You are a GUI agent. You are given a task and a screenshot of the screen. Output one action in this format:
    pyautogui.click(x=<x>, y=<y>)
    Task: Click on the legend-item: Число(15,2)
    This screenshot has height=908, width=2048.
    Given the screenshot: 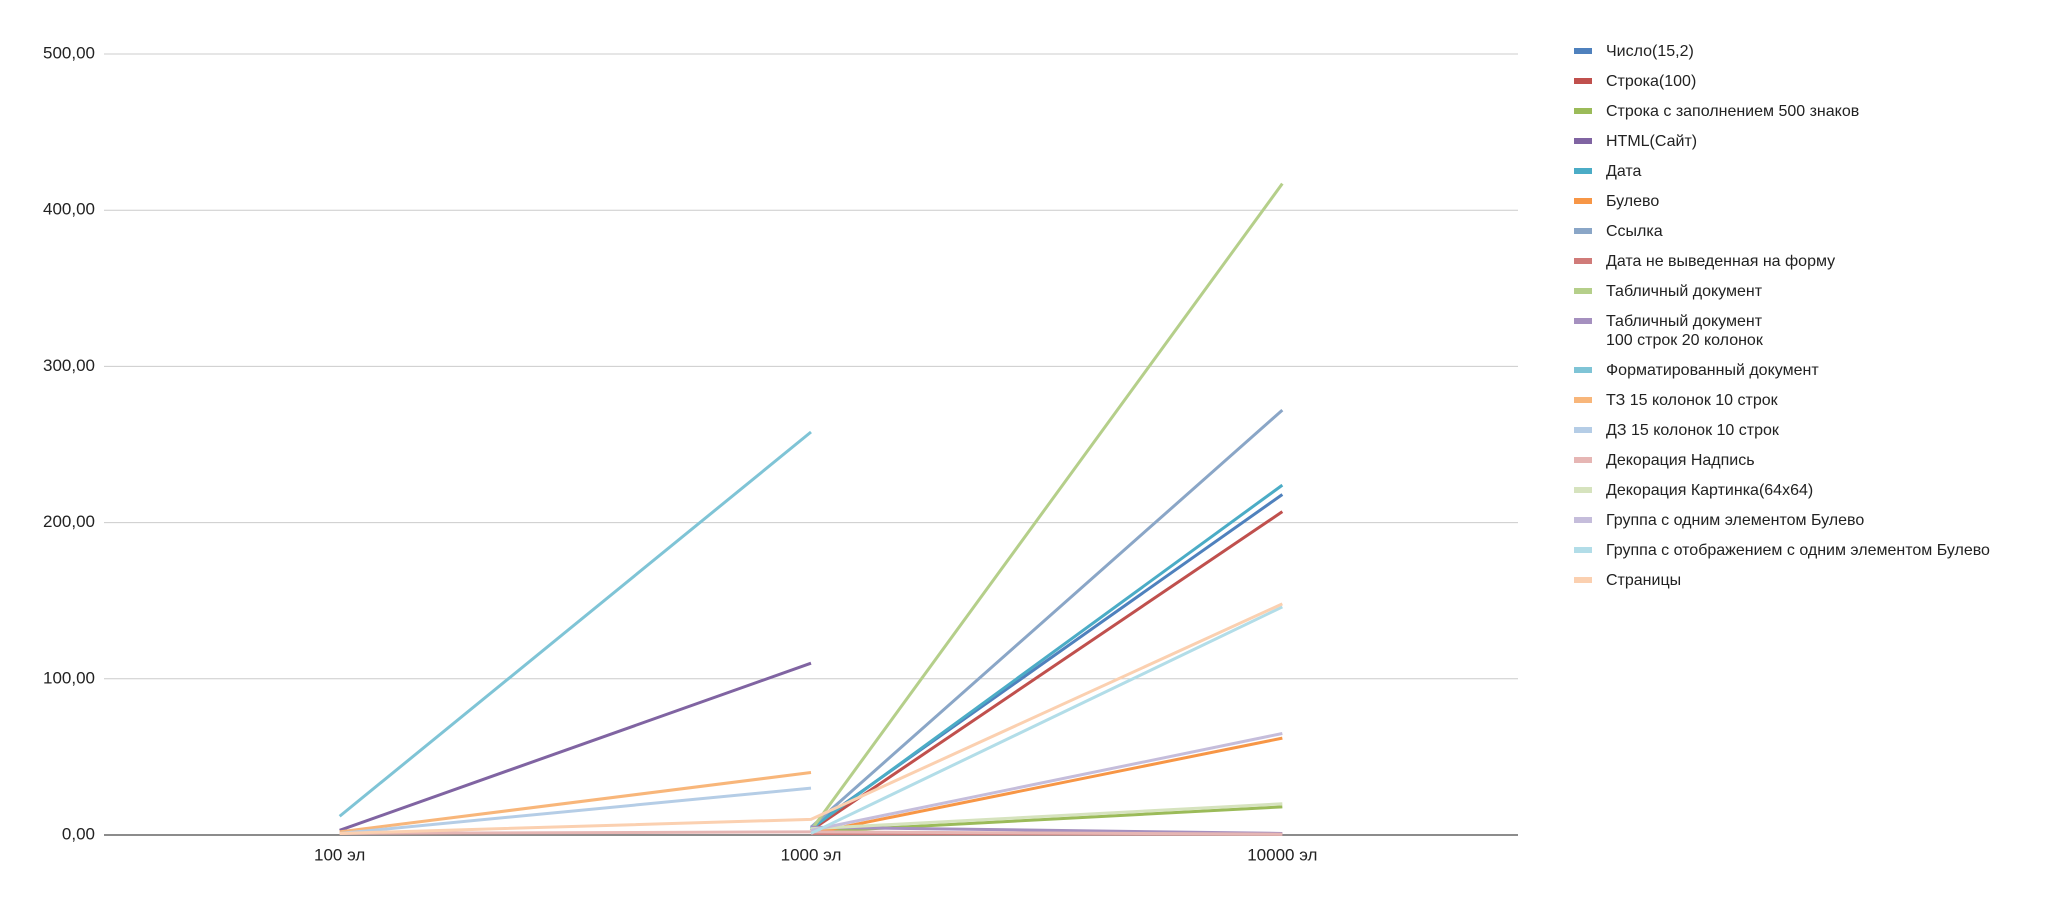 What is the action you would take?
    pyautogui.click(x=1782, y=51)
    